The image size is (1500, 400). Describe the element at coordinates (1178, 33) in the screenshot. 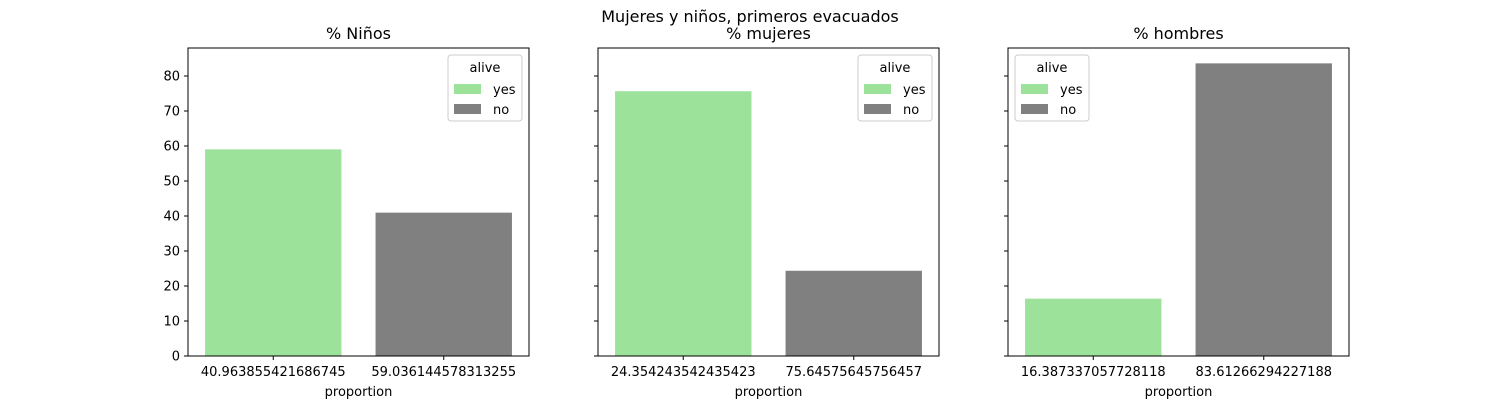

I see `panel-title: % hombres` at that location.